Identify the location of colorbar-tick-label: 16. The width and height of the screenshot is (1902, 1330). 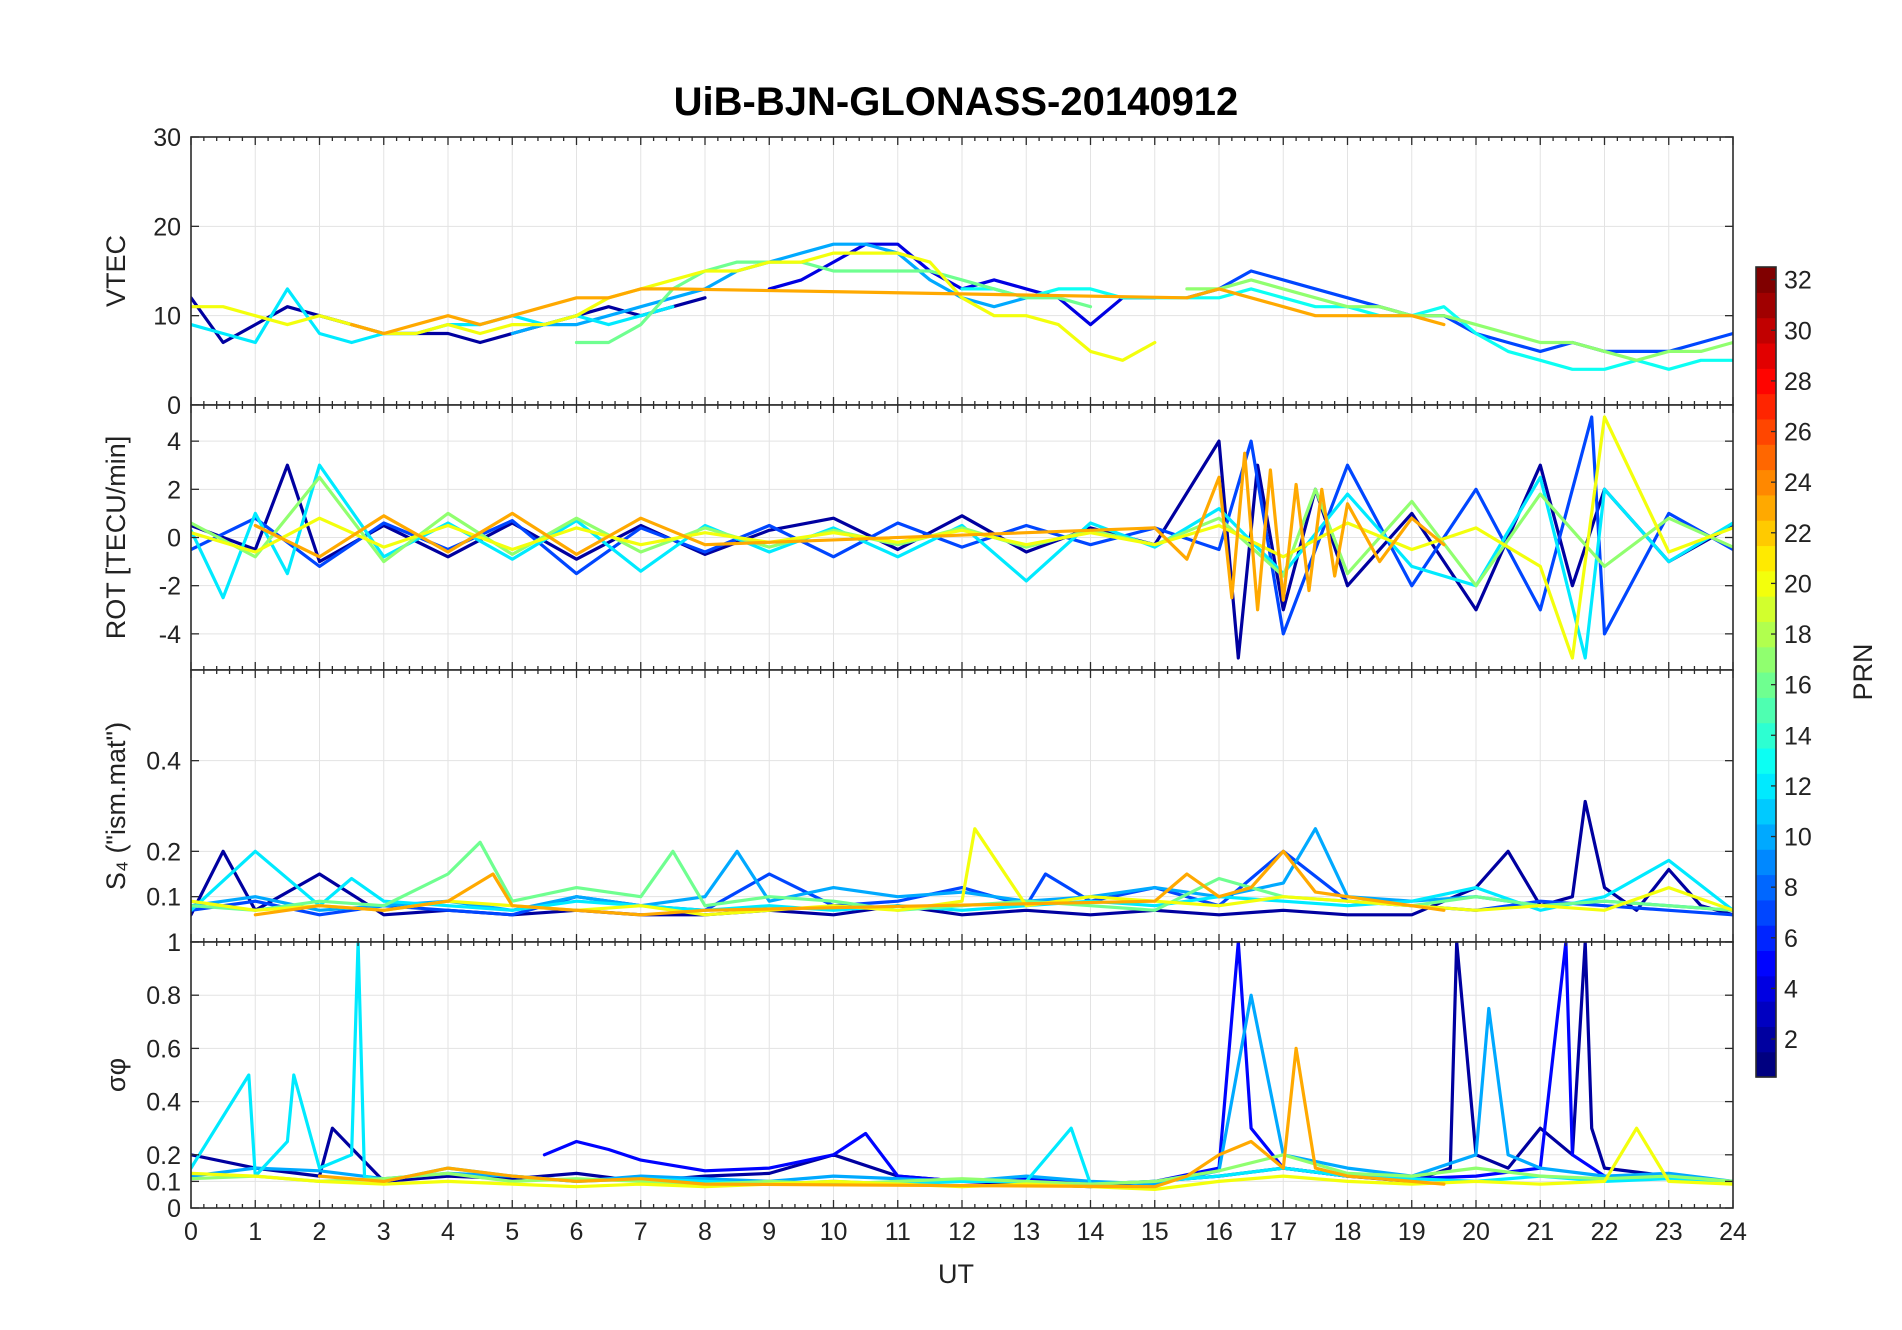
(1798, 686).